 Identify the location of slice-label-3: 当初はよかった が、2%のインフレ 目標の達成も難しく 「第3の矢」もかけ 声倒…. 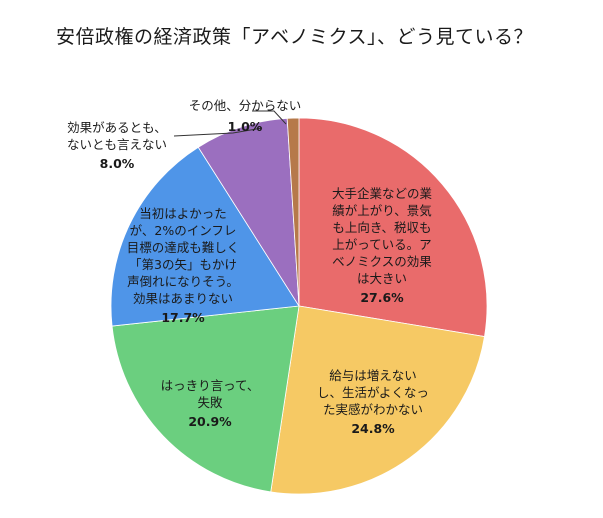
(183, 265).